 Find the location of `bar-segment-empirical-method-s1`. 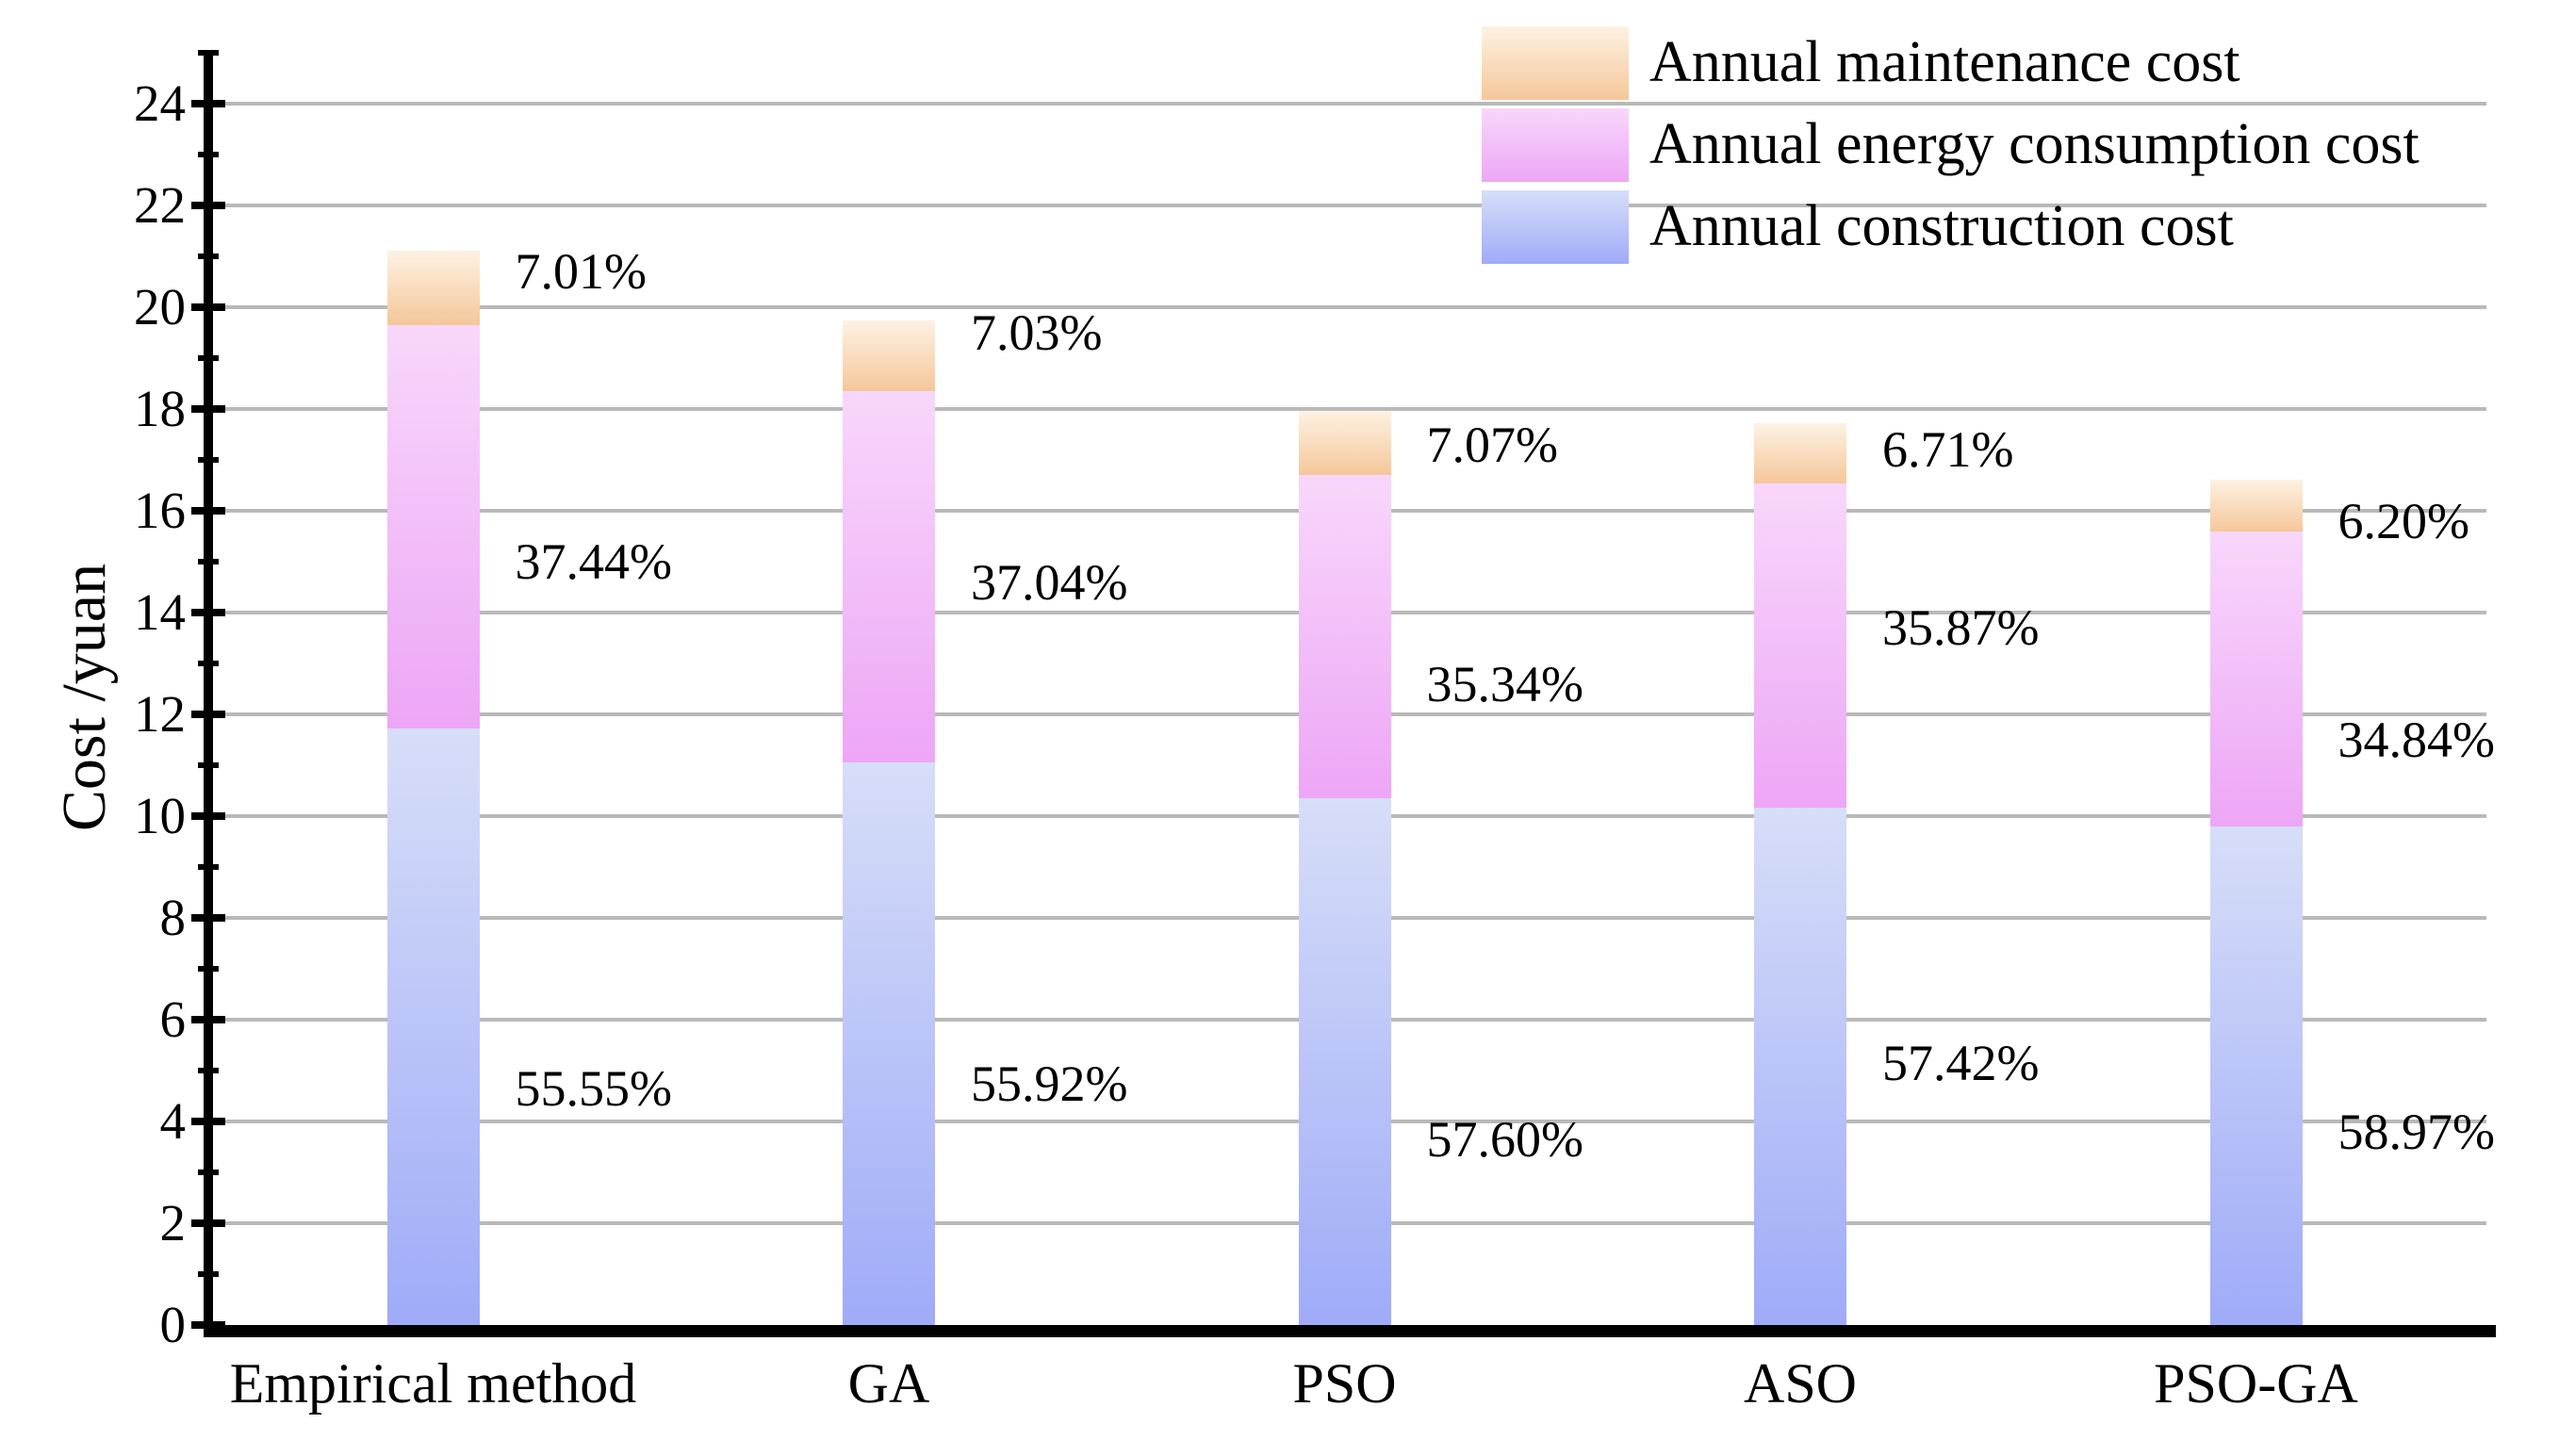

bar-segment-empirical-method-s1 is located at coordinates (433, 527).